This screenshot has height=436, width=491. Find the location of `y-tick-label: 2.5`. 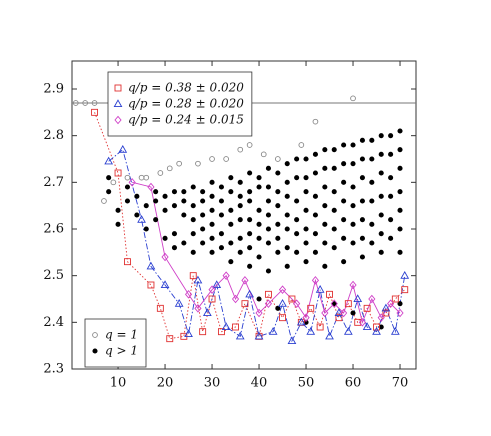

y-tick-label: 2.5 is located at coordinates (53, 275).